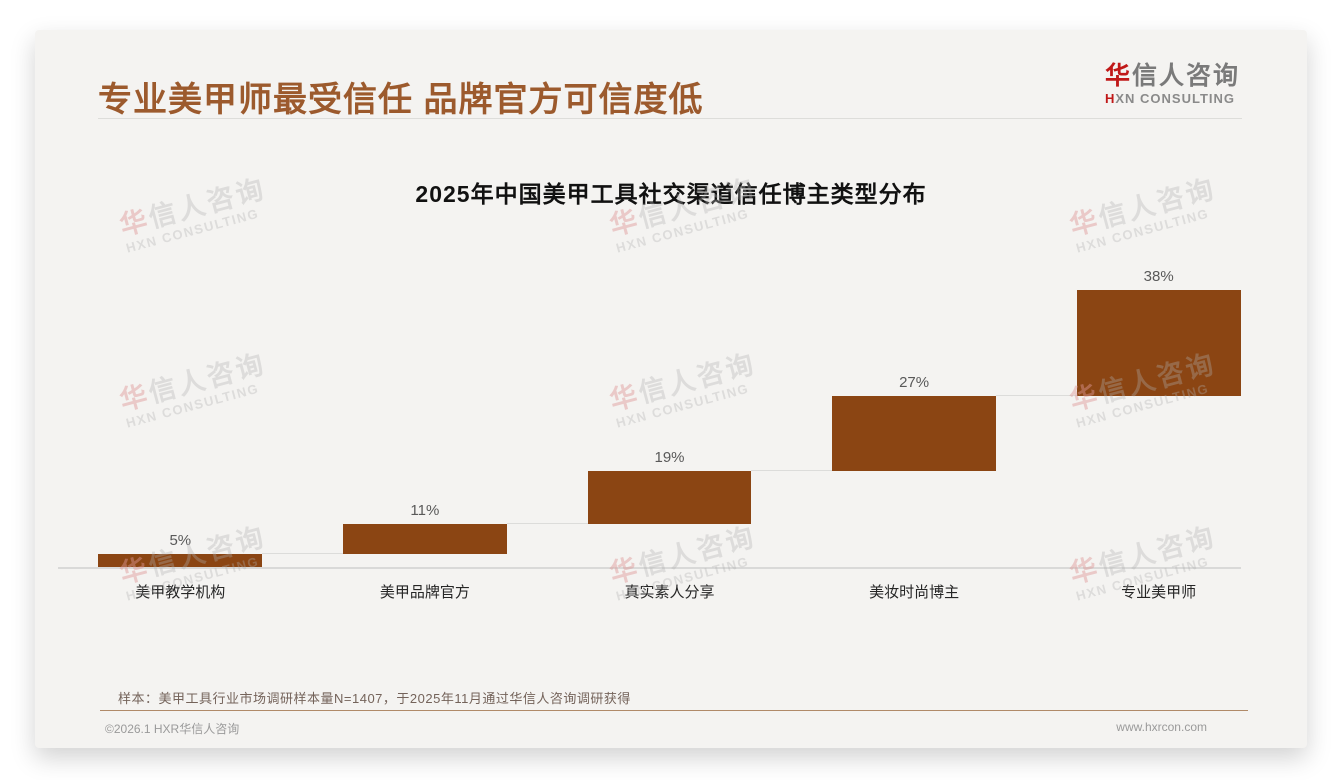  What do you see at coordinates (180, 541) in the screenshot?
I see `bar-value-label: 5%` at bounding box center [180, 541].